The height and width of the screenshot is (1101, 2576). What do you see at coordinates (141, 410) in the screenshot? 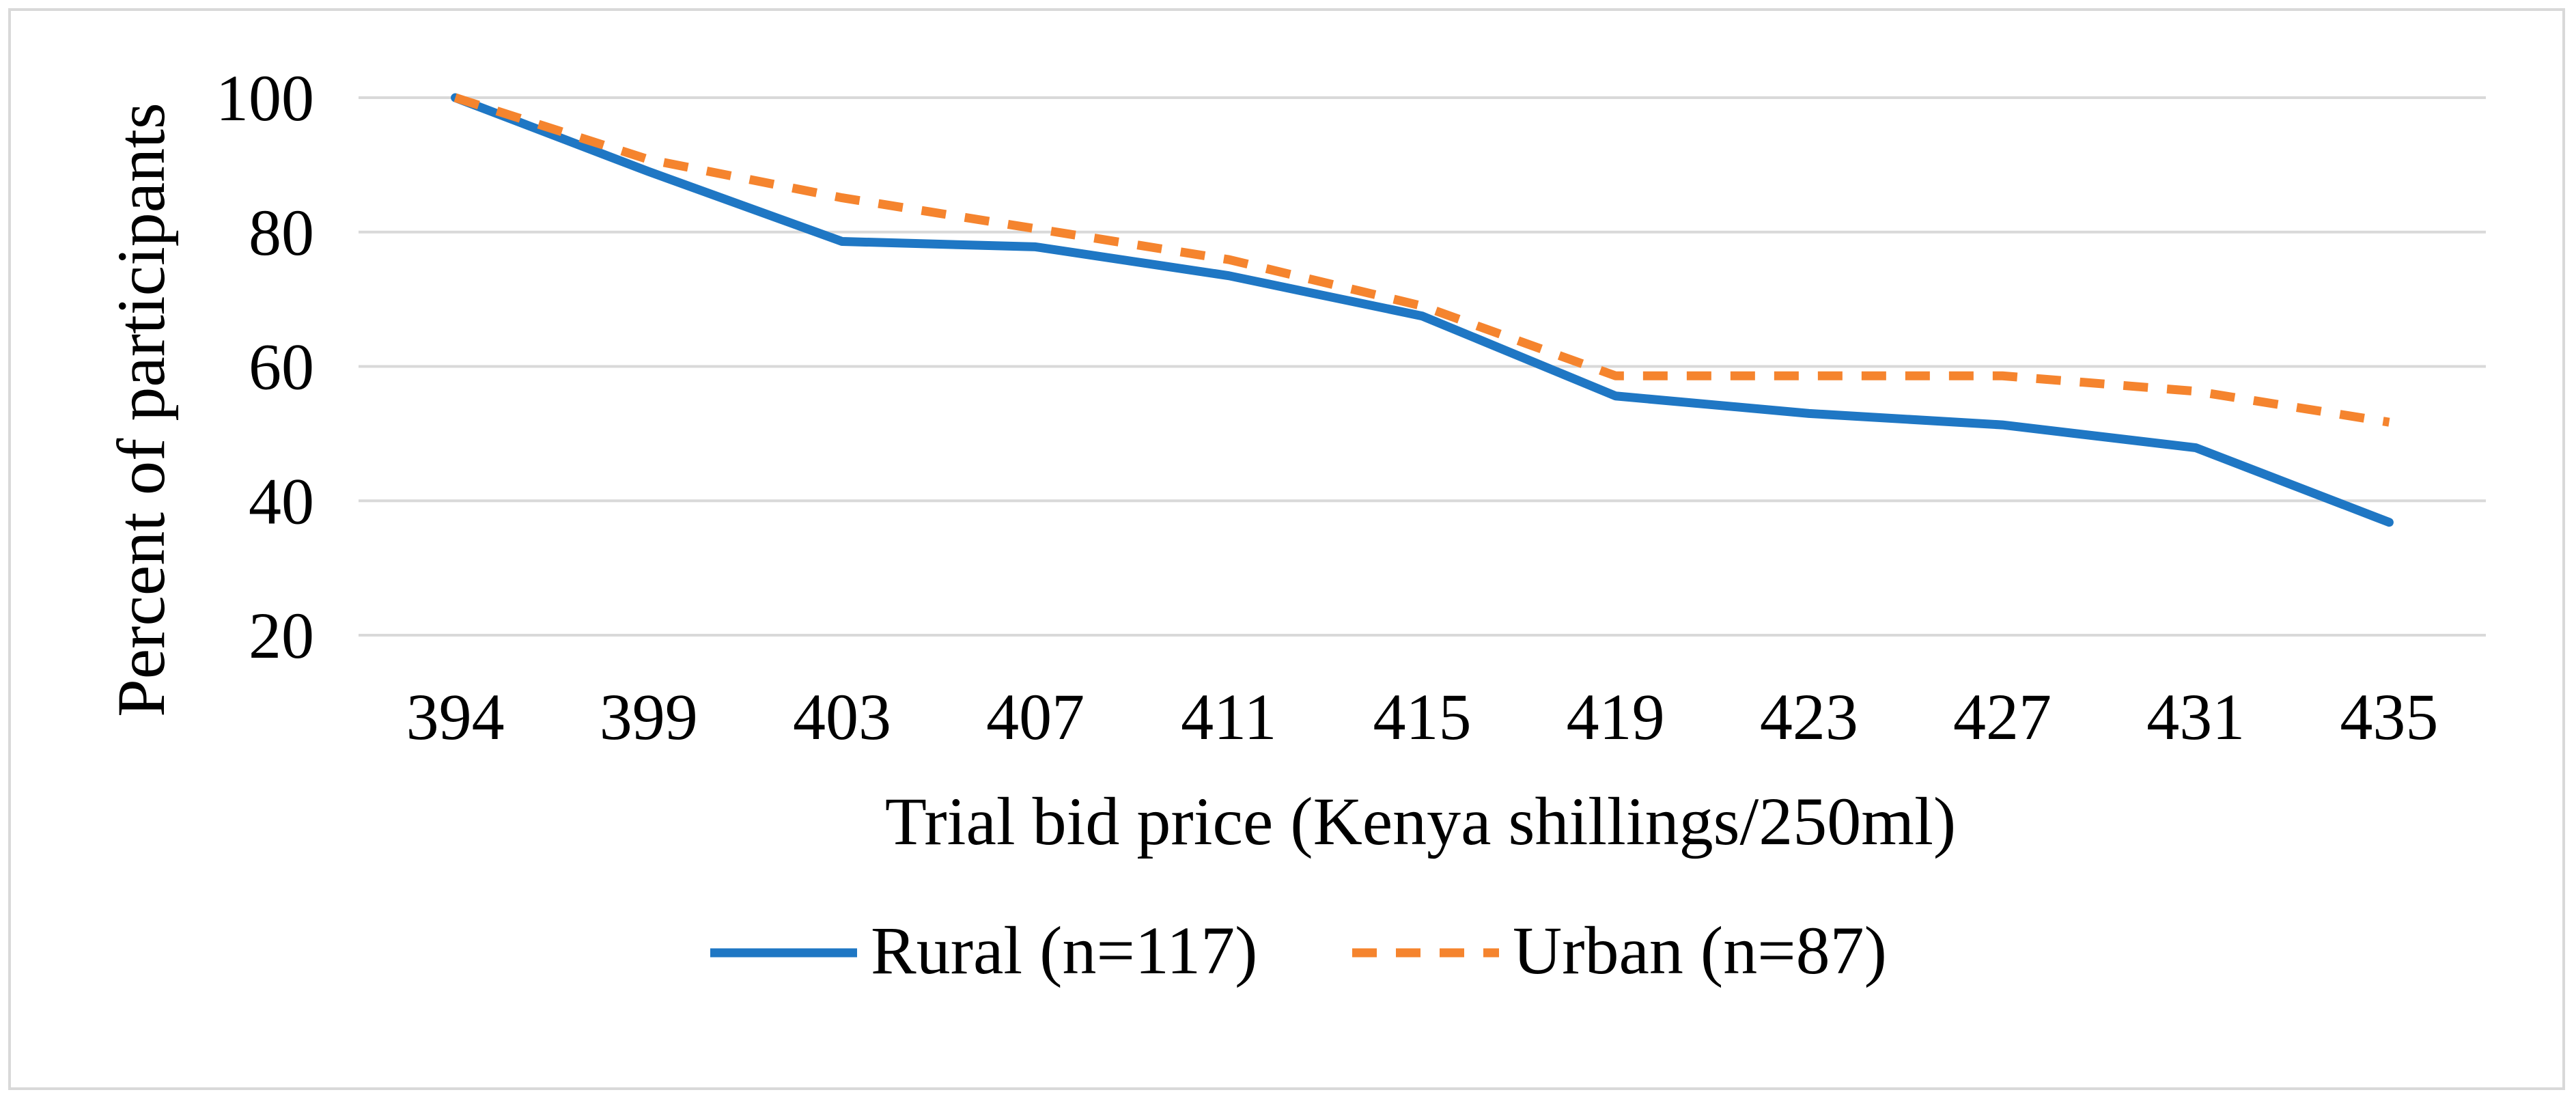
I see `y-axis-title: Percent of participants` at bounding box center [141, 410].